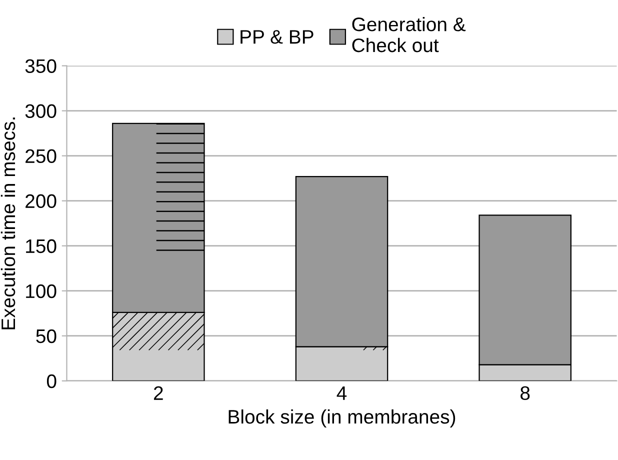 The image size is (618, 460). I want to click on y-tick-label: 50, so click(46, 336).